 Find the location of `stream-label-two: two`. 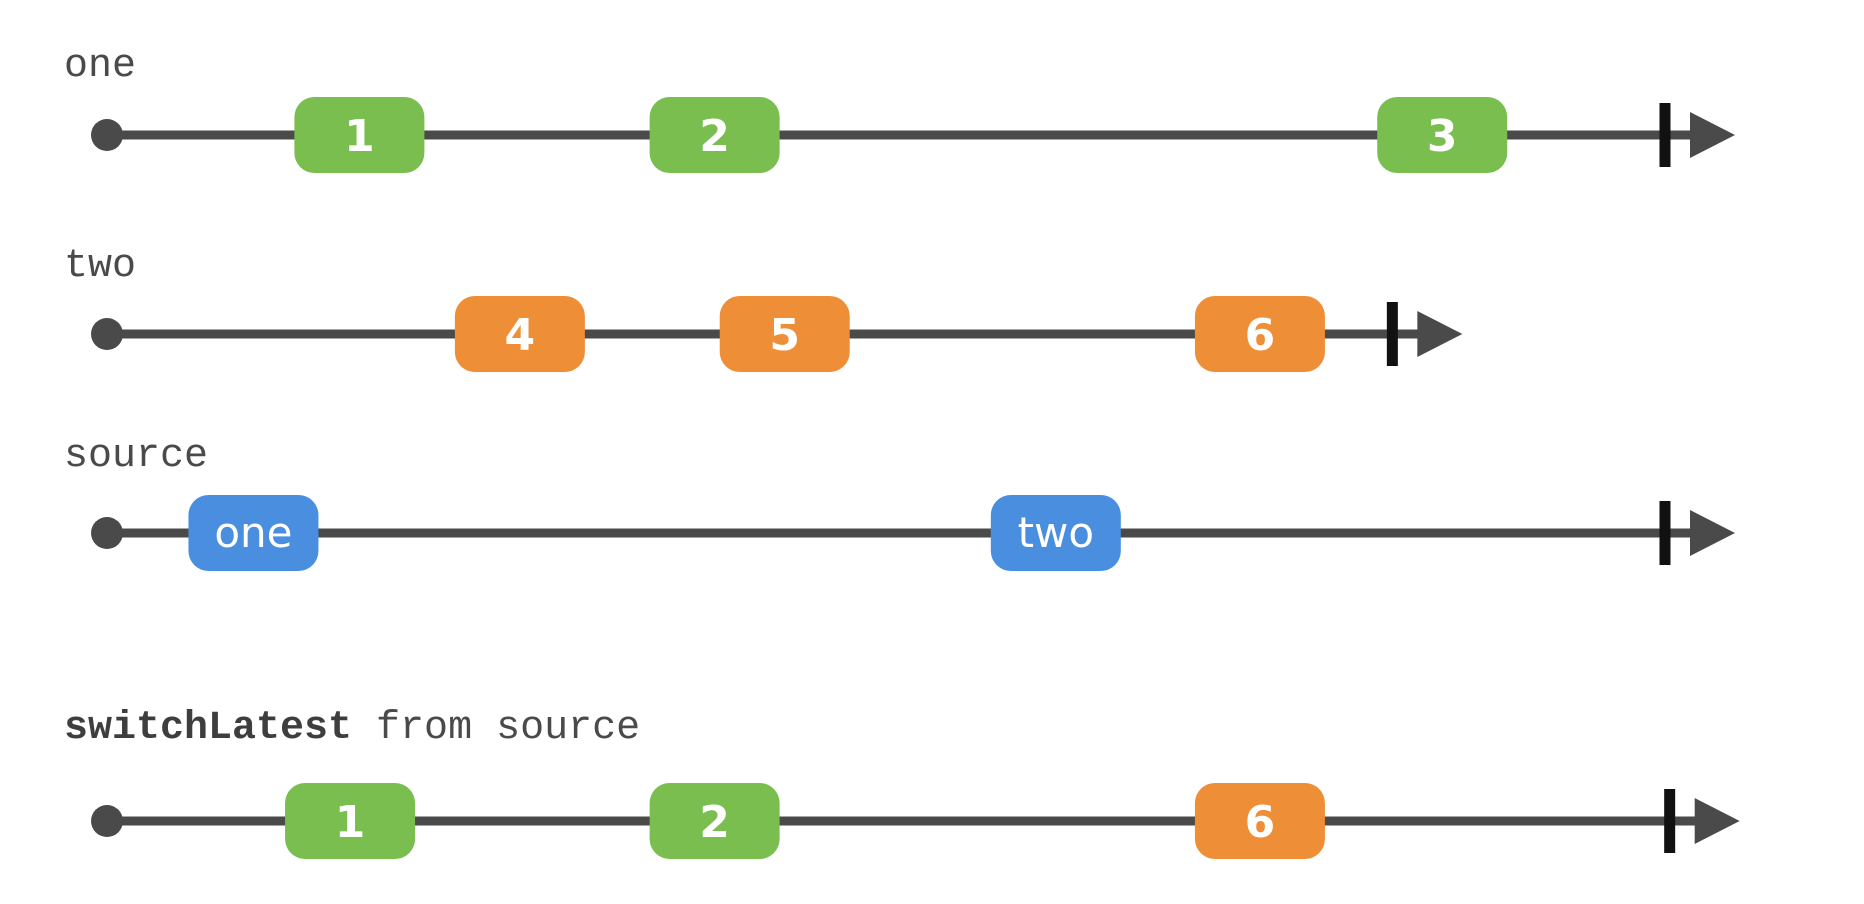

stream-label-two: two is located at coordinates (100, 266).